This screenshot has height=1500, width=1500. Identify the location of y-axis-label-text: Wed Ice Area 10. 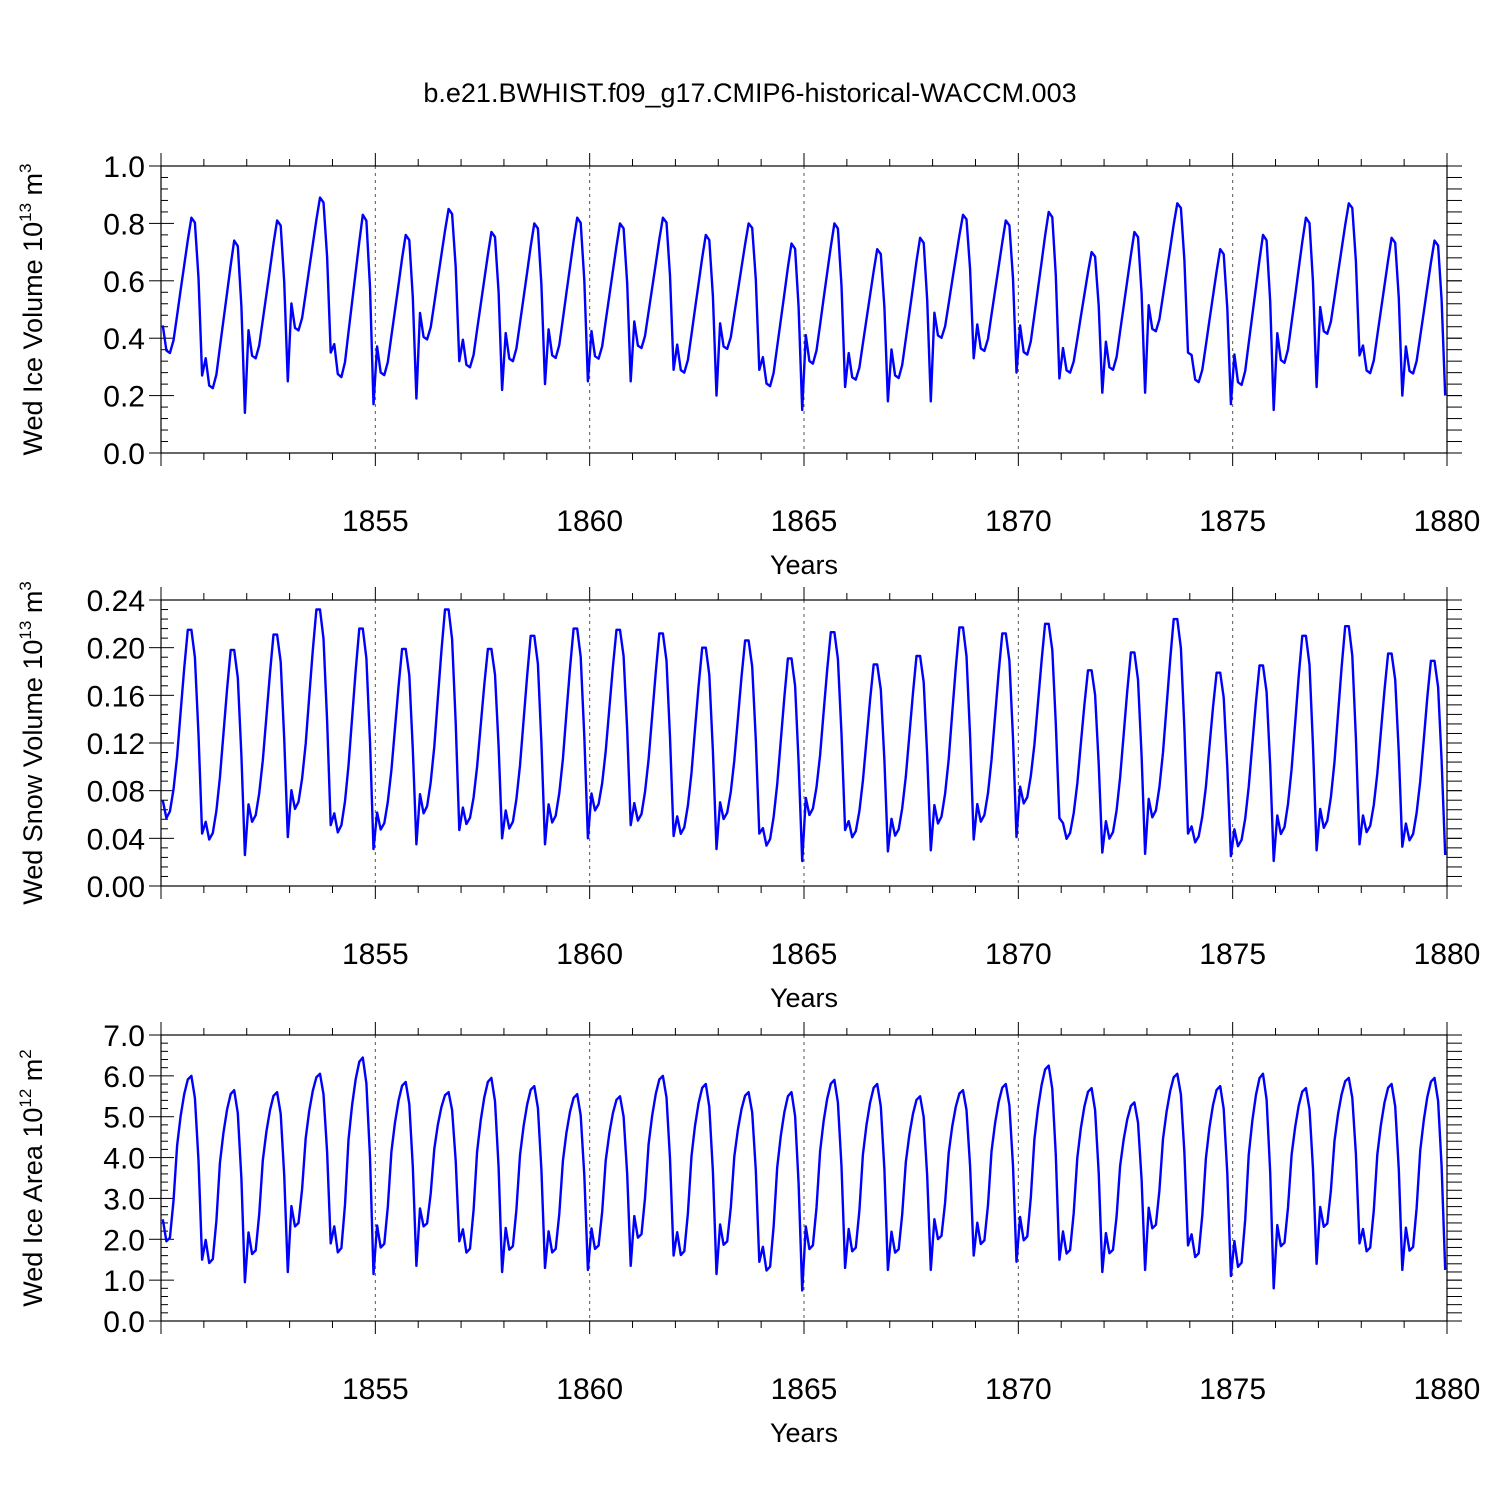
(33, 1207).